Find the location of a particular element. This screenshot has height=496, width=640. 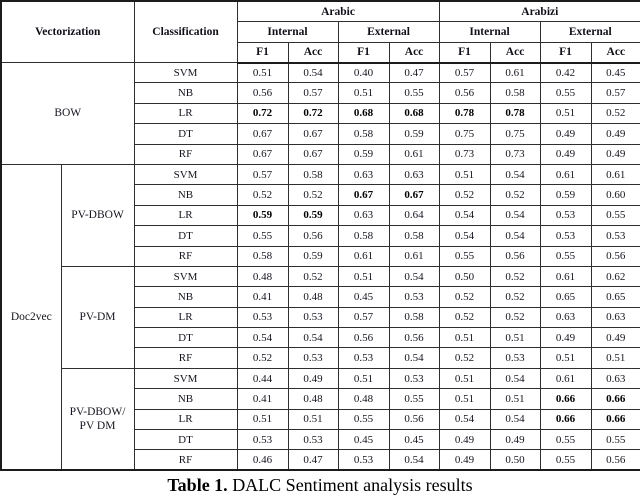

value-cell: 0.72 is located at coordinates (262, 113).